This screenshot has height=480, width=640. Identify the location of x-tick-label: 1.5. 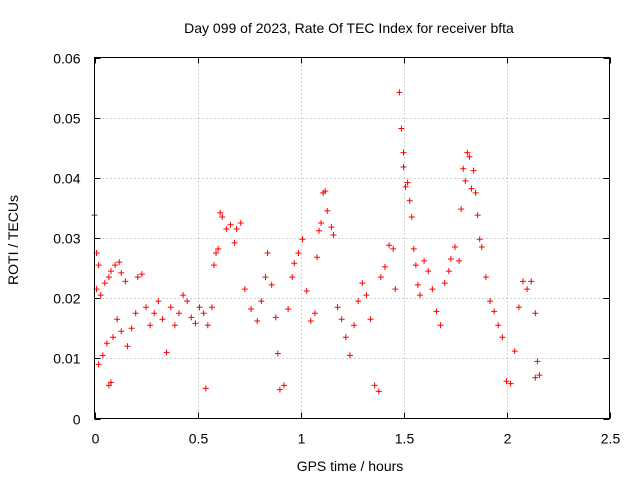
(405, 439).